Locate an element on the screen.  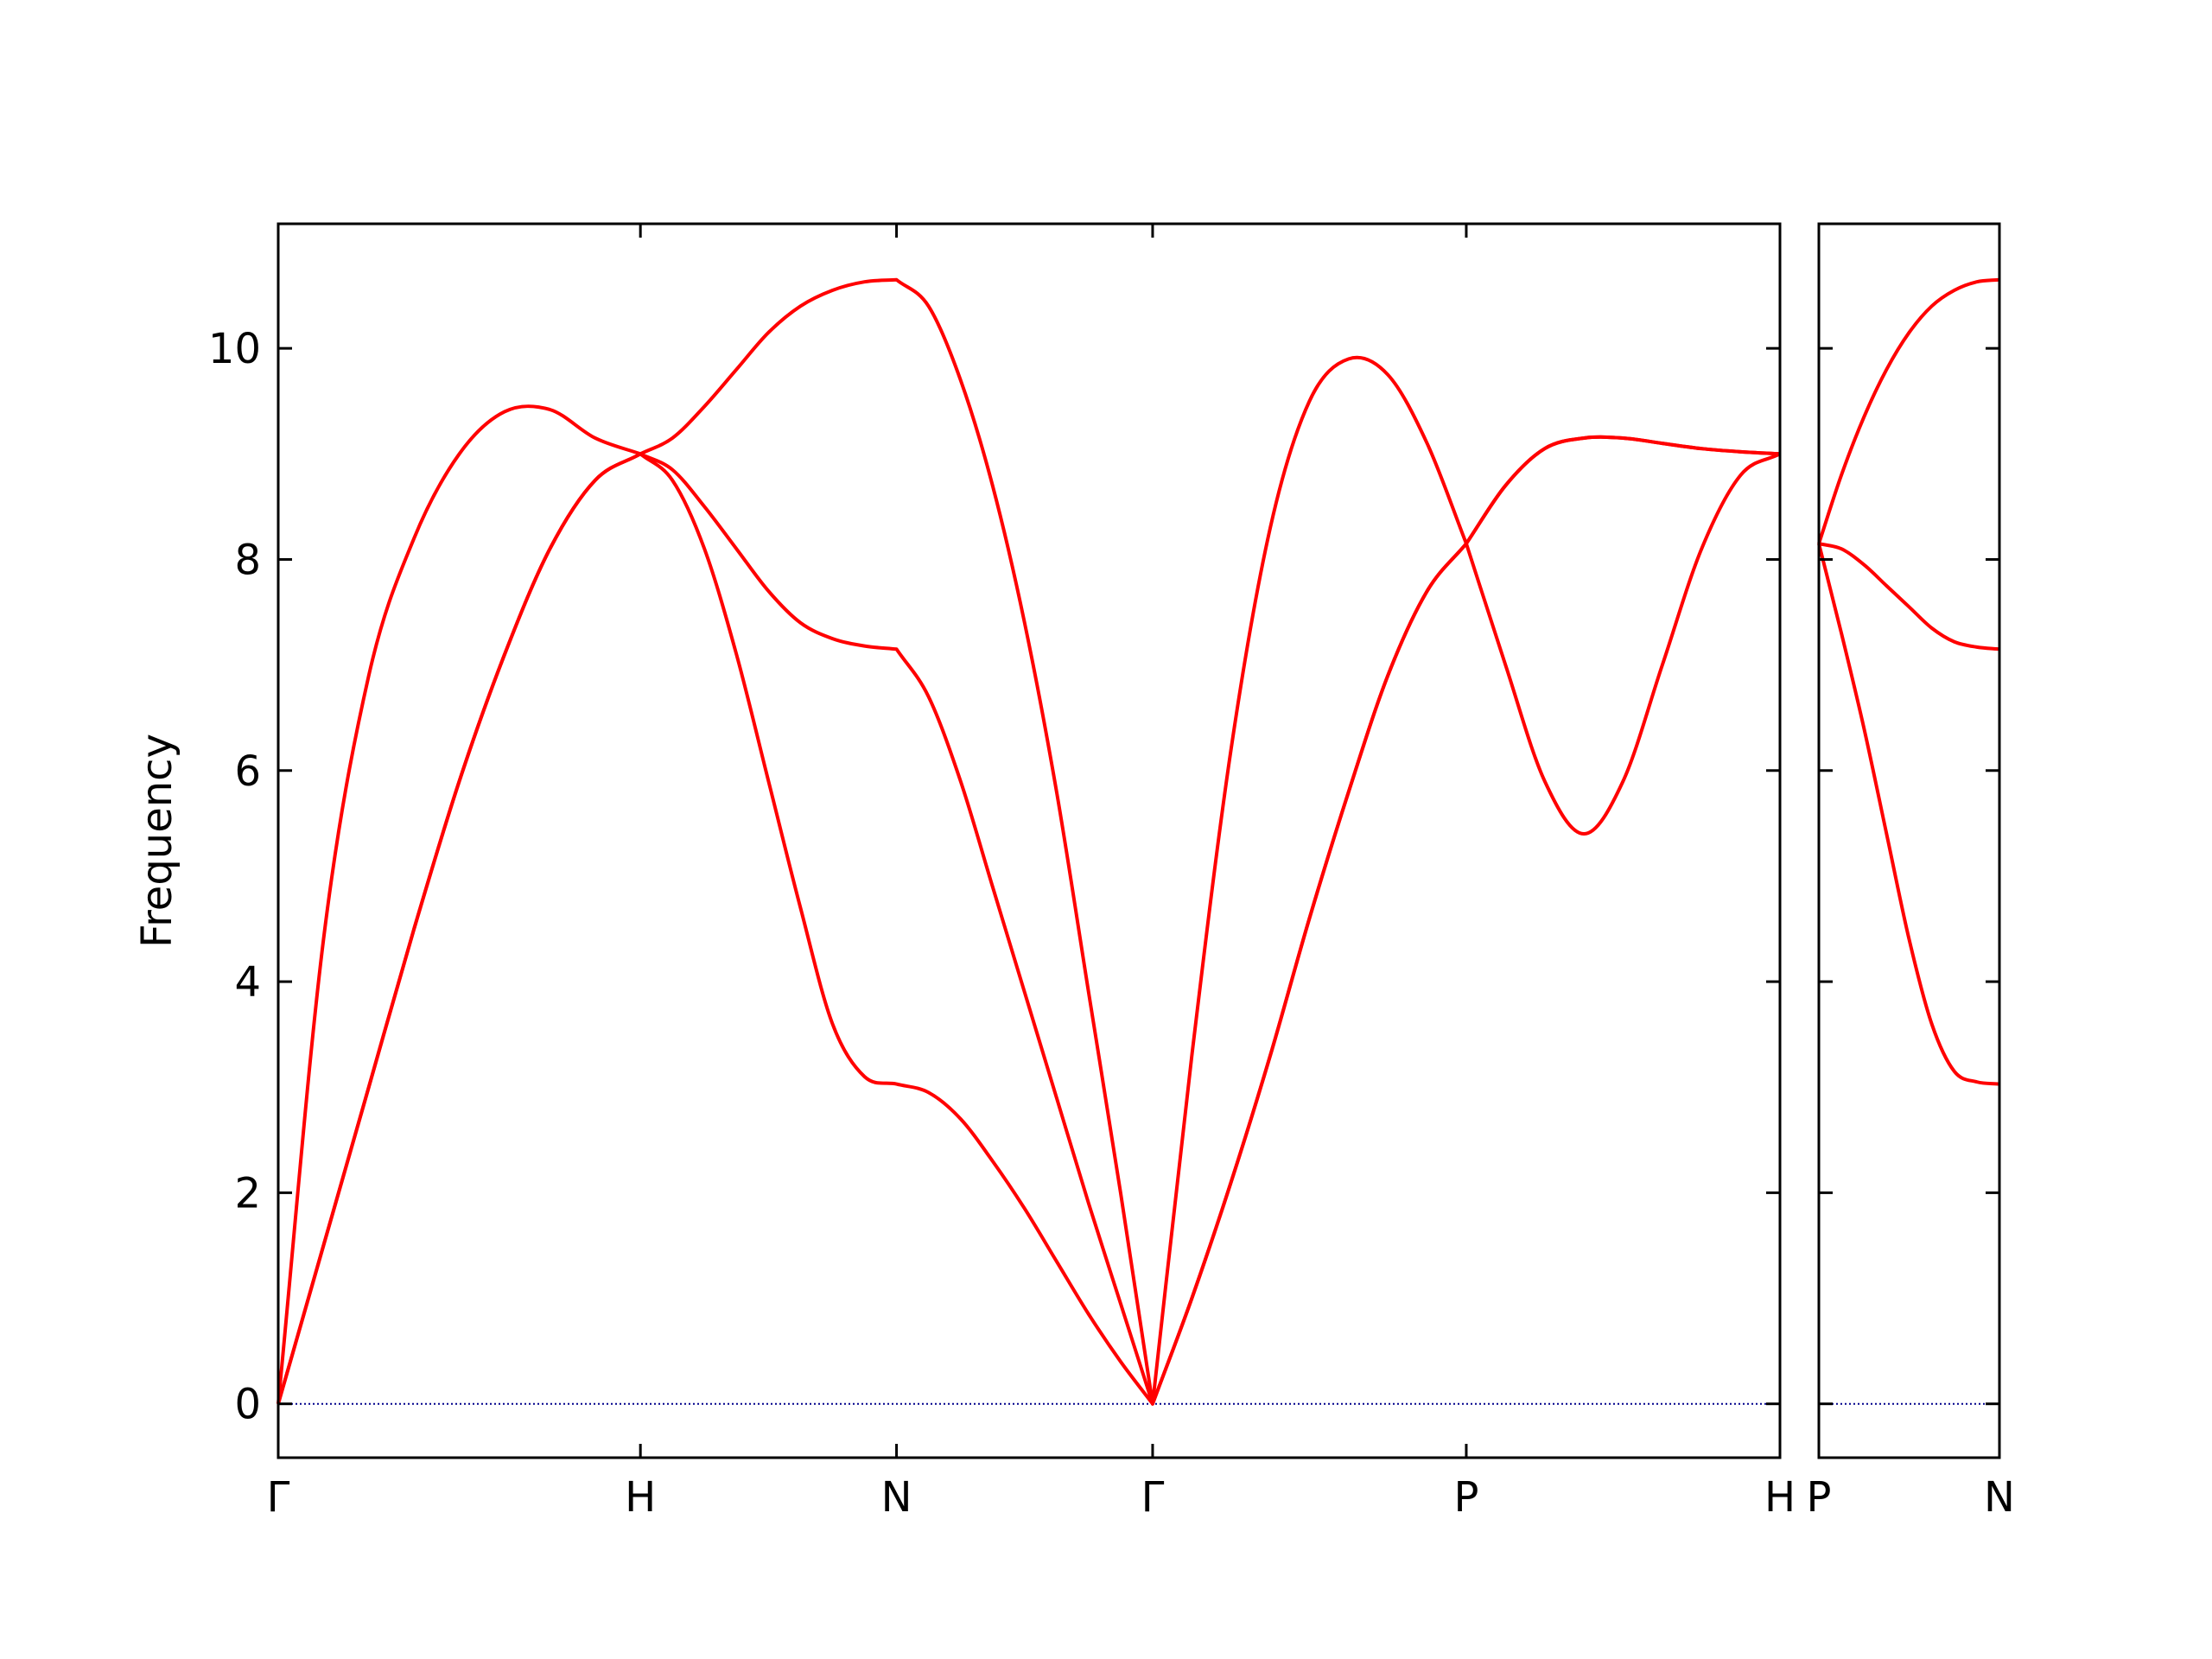
y-axis-label: Frequency is located at coordinates (157, 841).